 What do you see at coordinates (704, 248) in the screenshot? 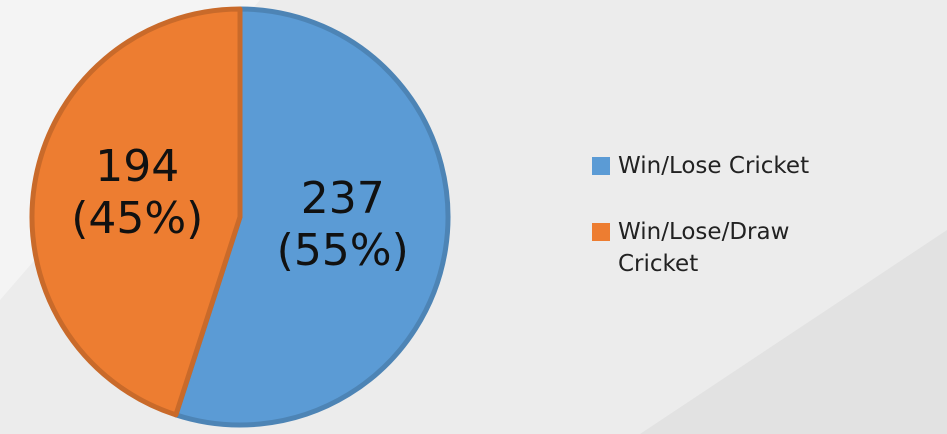
I see `legend-label: Win/Lose/Draw Cricket` at bounding box center [704, 248].